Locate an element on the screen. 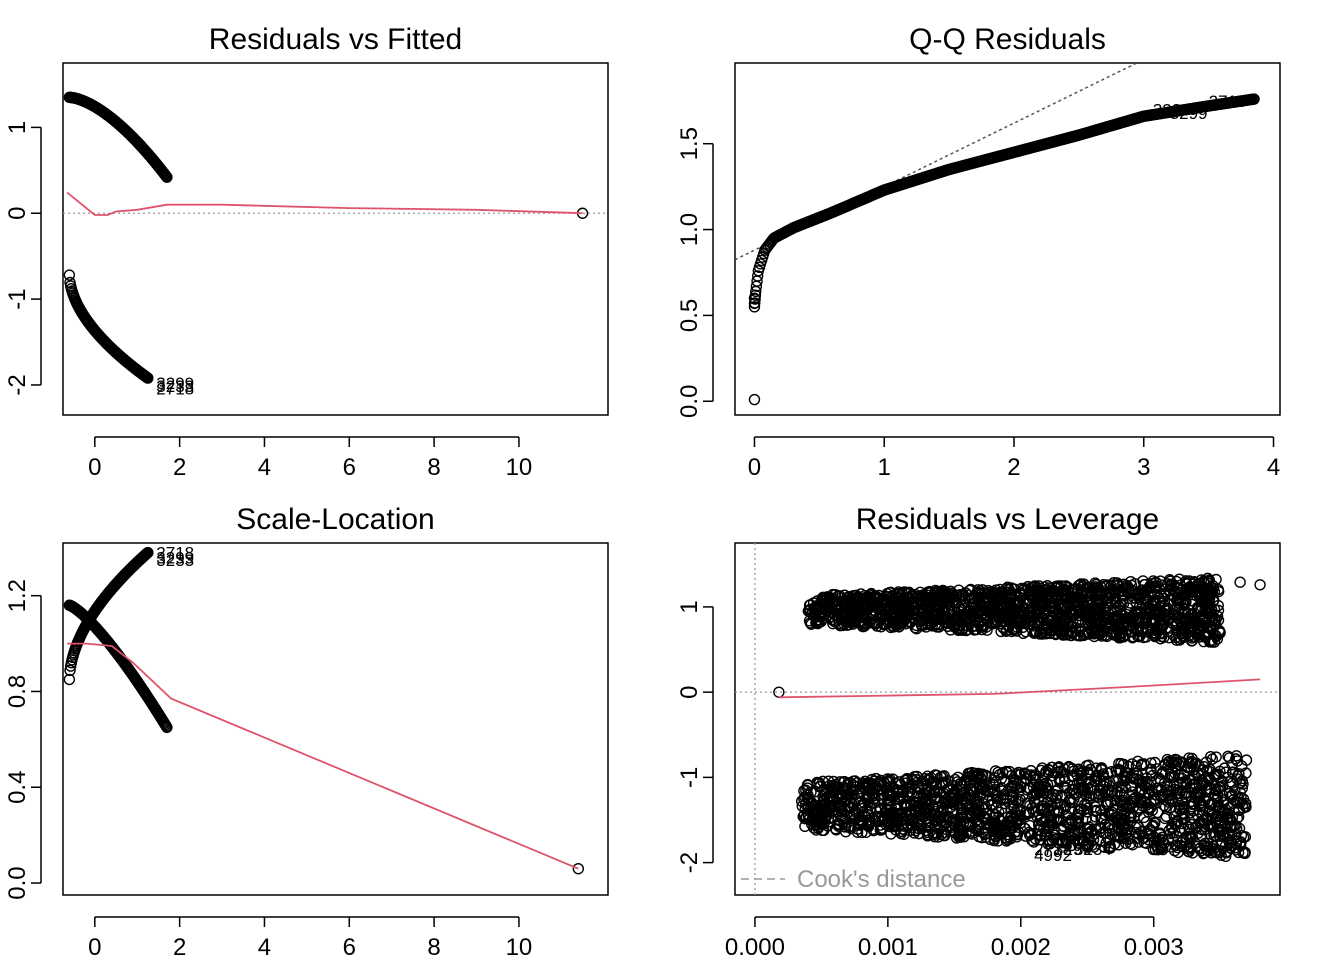 Image resolution: width=1344 pixels, height=960 pixels. smooth-line is located at coordinates (324, 203).